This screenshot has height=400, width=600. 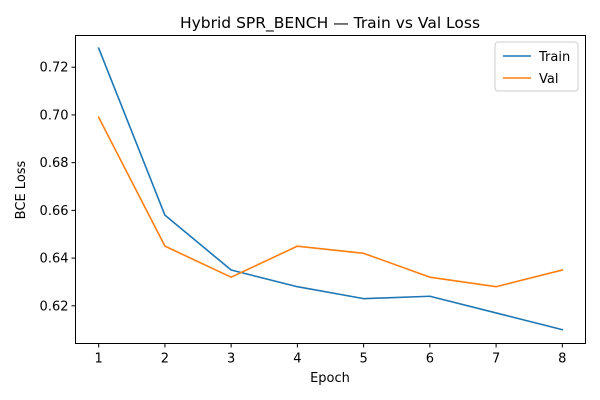 What do you see at coordinates (554, 57) in the screenshot?
I see `legend-label-train: Train` at bounding box center [554, 57].